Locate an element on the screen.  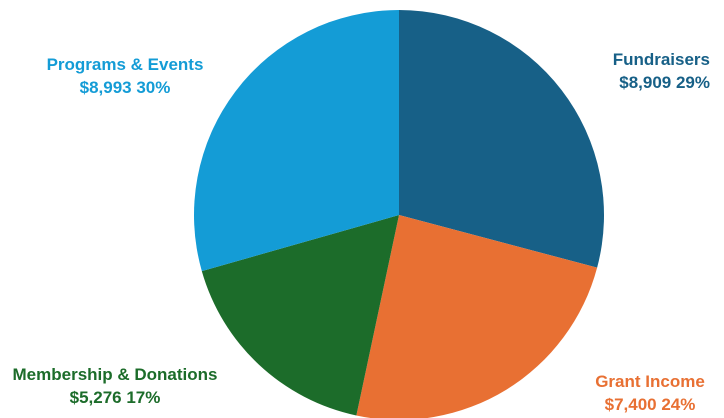
slice-category-label: Fundraisers is located at coordinates (661, 59).